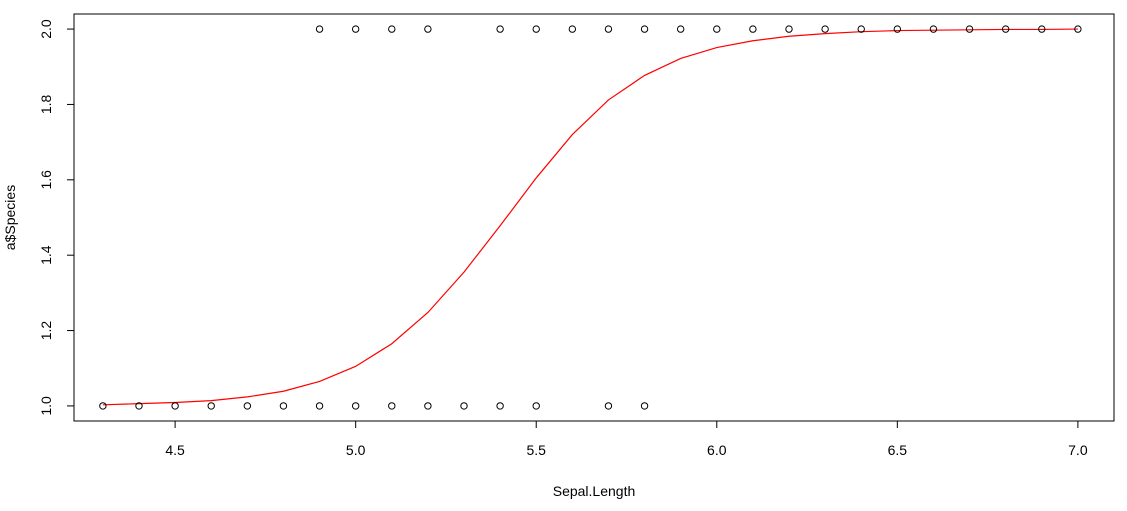  I want to click on y-tick-label: 1.8, so click(46, 105).